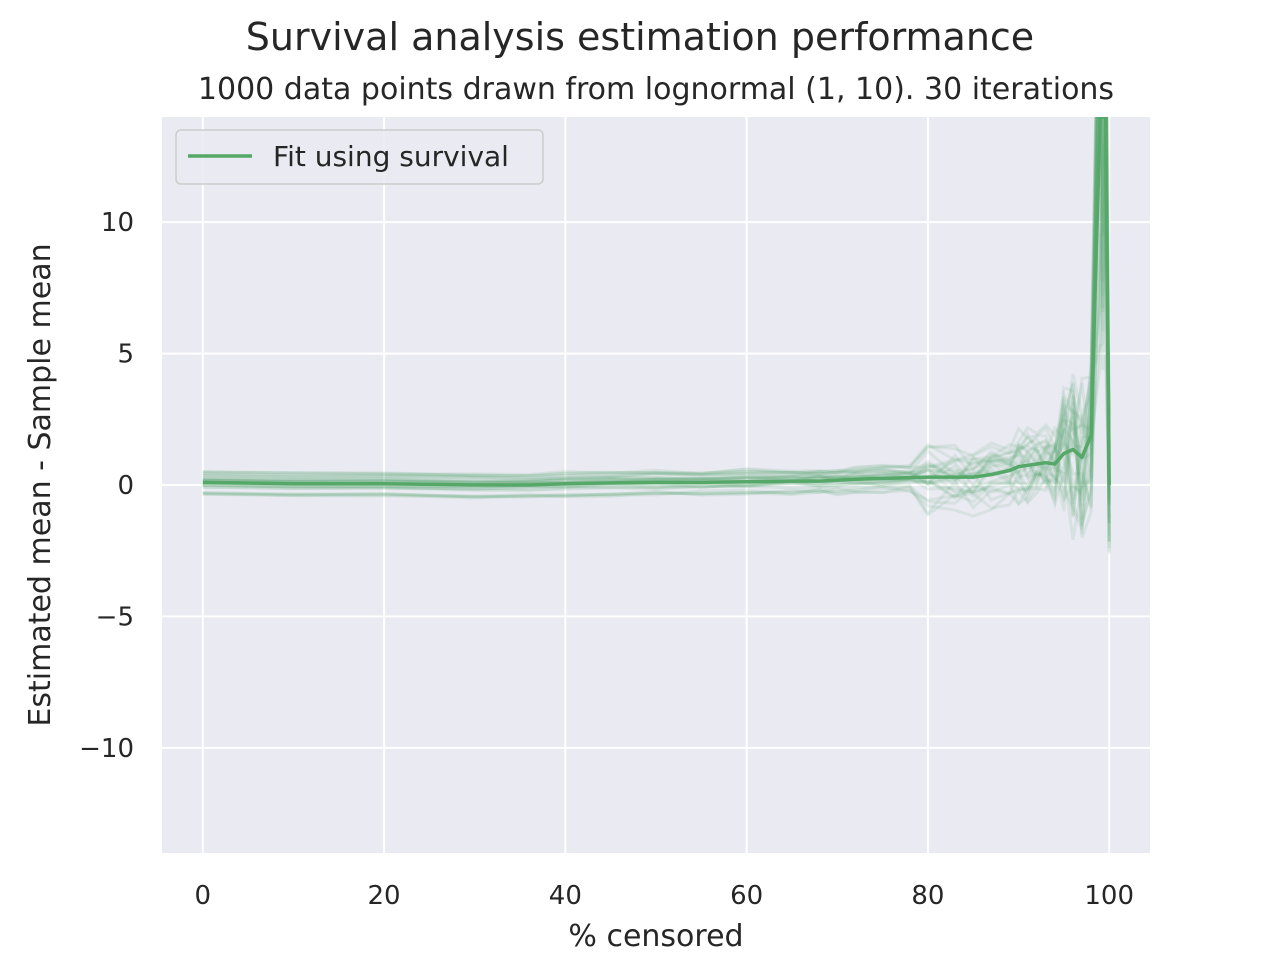  Describe the element at coordinates (125, 355) in the screenshot. I see `y-tick-label: 5` at that location.